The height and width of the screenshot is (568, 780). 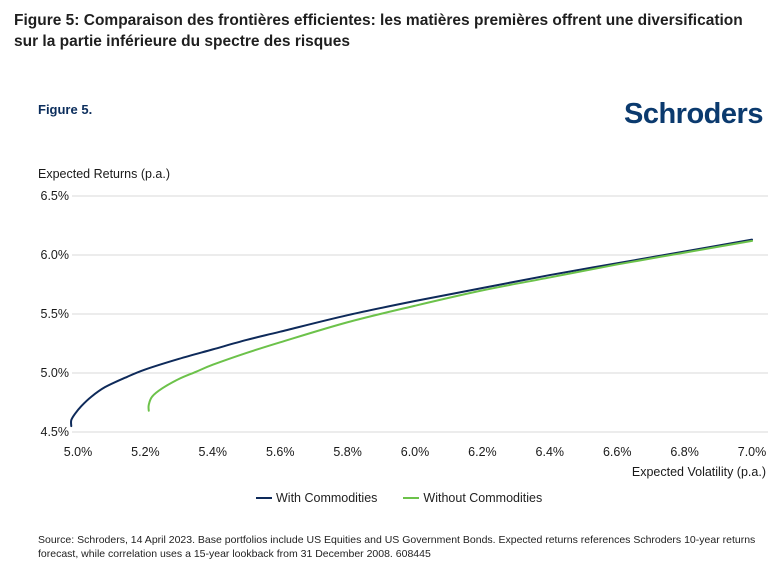 I want to click on x-tick-label: 5.0%, so click(x=78, y=452).